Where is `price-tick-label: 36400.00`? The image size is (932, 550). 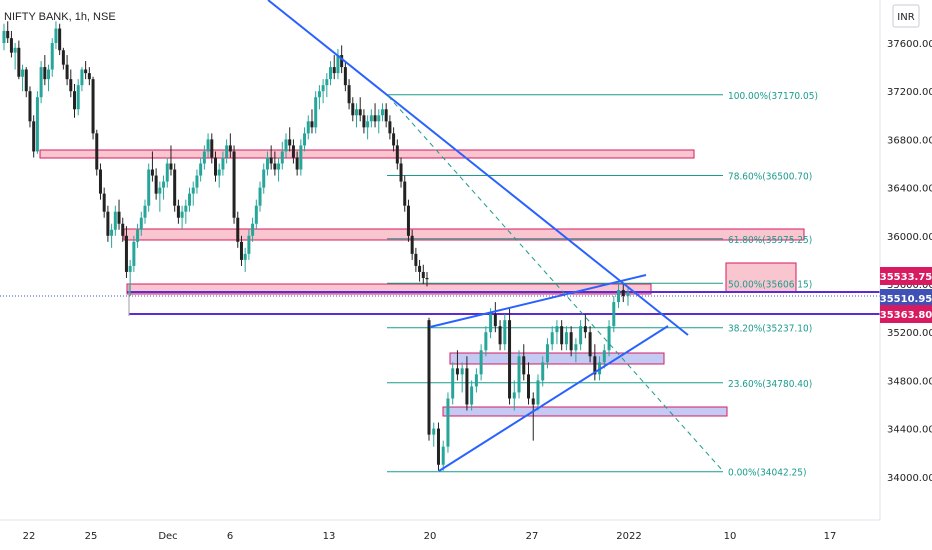 price-tick-label: 36400.00 is located at coordinates (909, 189).